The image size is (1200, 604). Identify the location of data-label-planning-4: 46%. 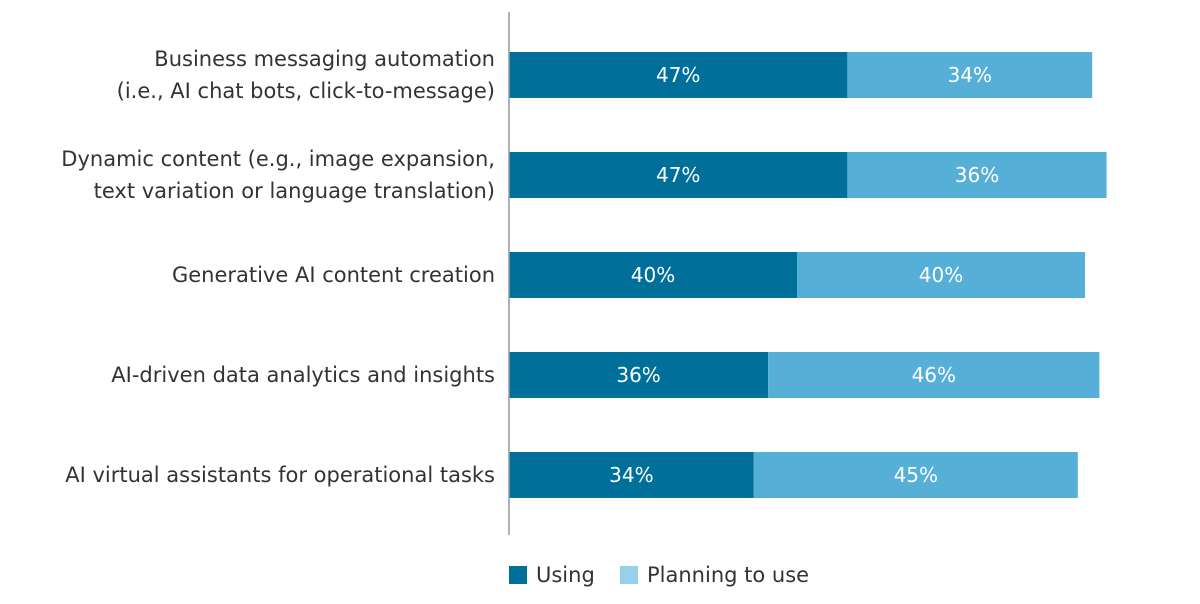
(934, 375).